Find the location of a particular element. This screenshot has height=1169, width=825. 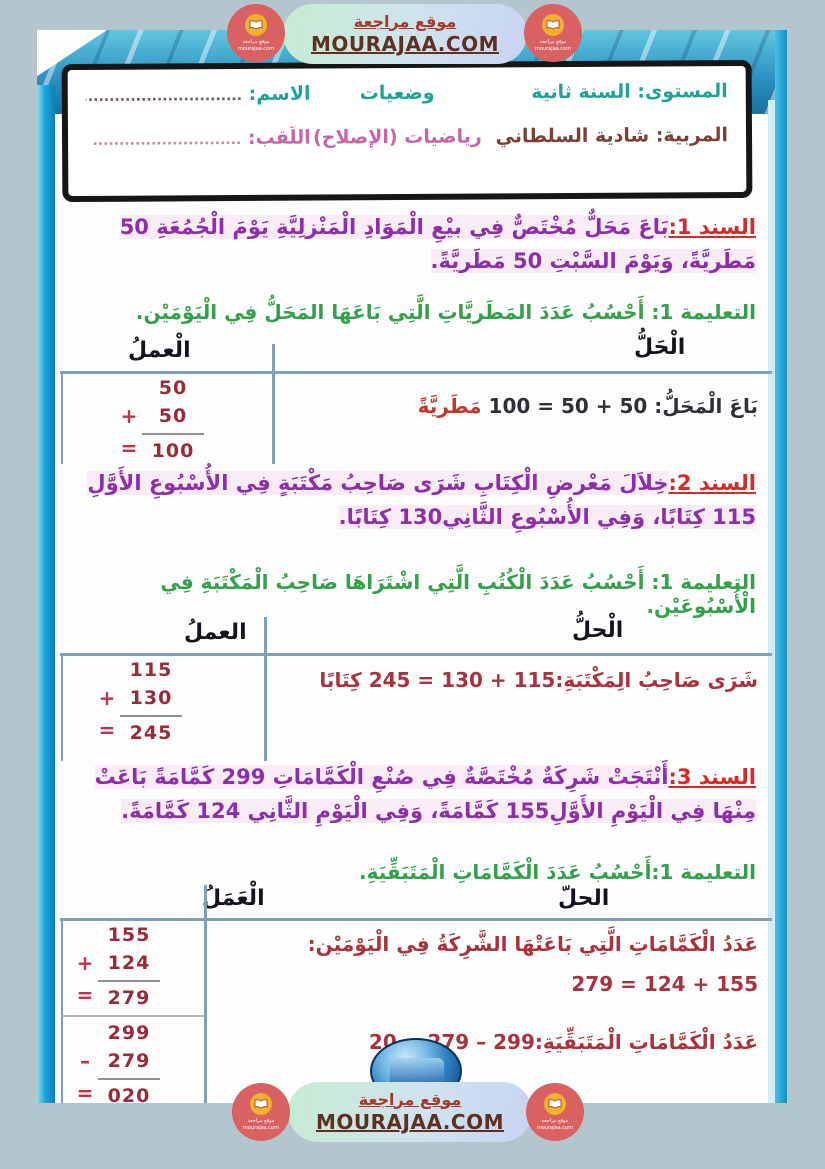

operand: 155 is located at coordinates (129, 935).